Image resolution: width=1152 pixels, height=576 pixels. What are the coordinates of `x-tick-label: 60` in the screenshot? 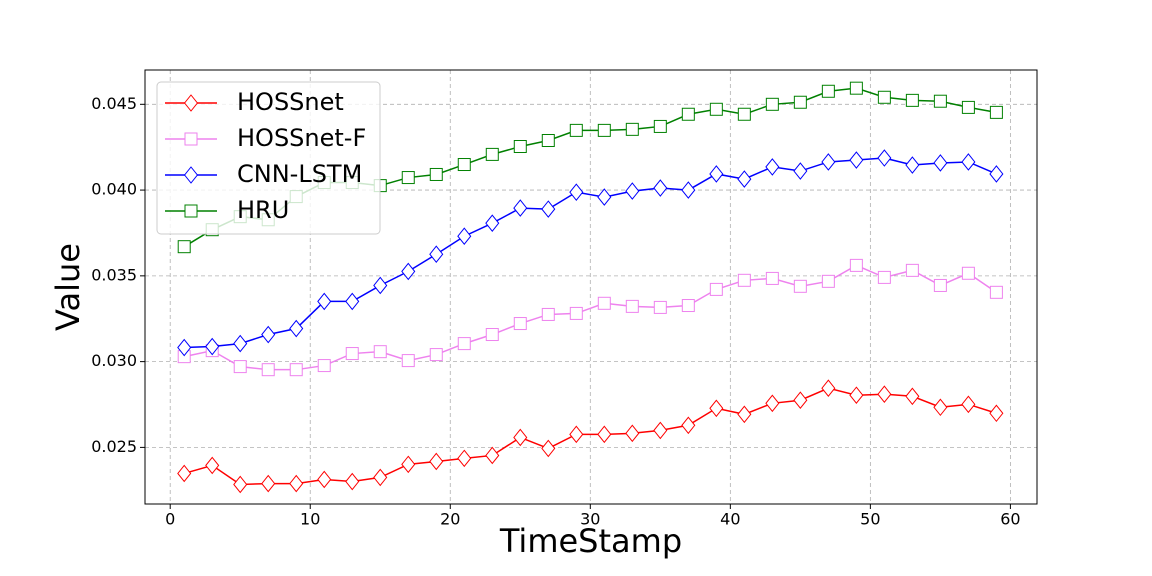 It's located at (1010, 519).